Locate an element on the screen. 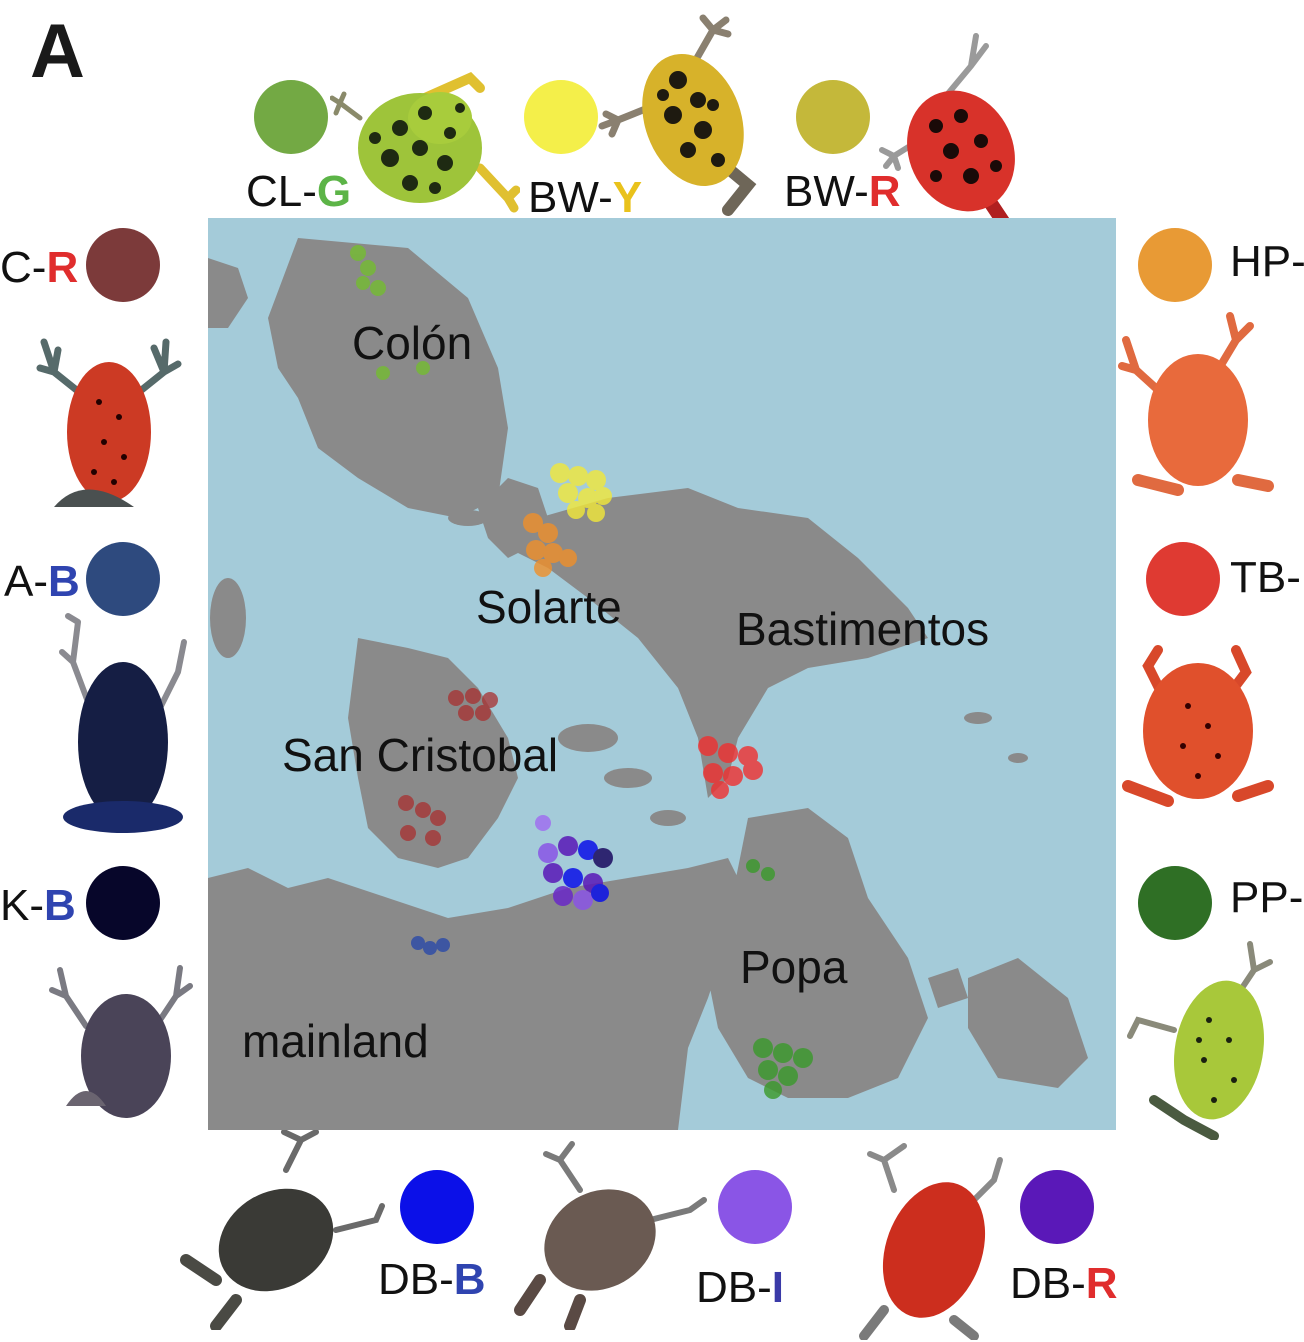 Image resolution: width=1304 pixels, height=1342 pixels. label-a-b: A-B is located at coordinates (42, 581).